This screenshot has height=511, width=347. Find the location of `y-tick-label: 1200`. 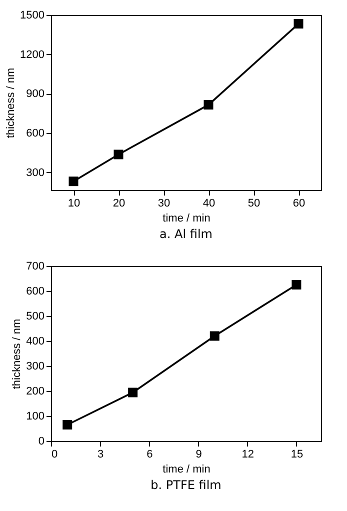

y-tick-label: 1200 is located at coordinates (32, 54).